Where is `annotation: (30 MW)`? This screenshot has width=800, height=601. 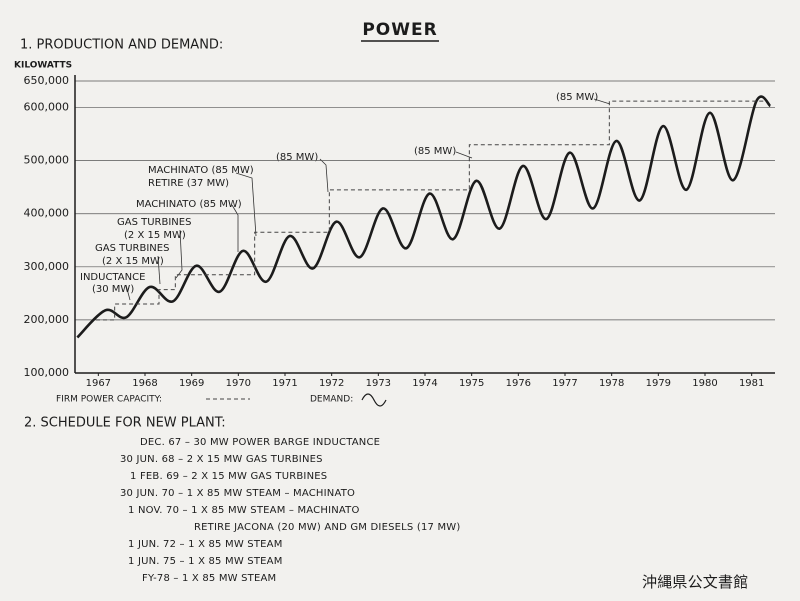 annotation: (30 MW) is located at coordinates (113, 289).